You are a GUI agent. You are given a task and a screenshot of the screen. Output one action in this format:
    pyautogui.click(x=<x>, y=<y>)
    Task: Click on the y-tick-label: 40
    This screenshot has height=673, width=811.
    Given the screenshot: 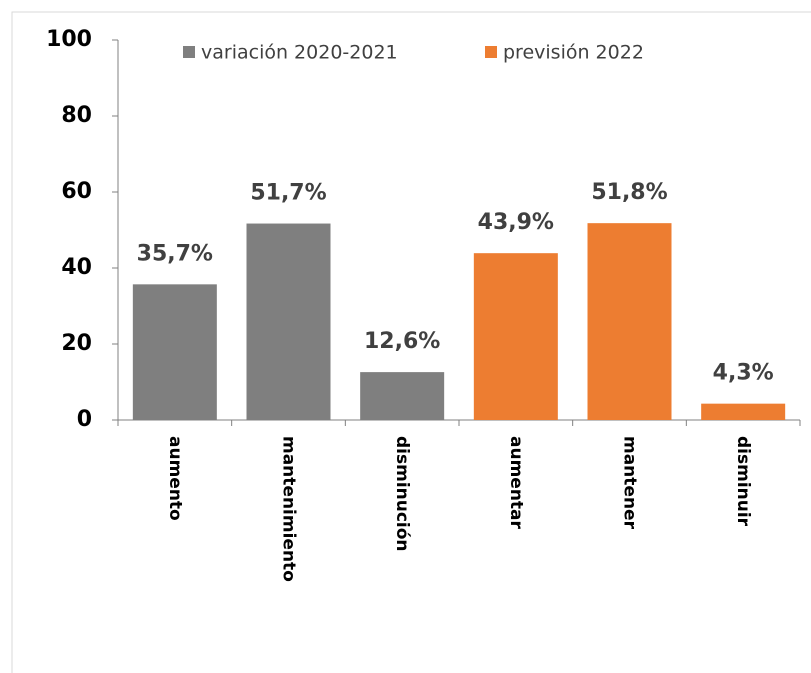 What is the action you would take?
    pyautogui.click(x=76, y=267)
    